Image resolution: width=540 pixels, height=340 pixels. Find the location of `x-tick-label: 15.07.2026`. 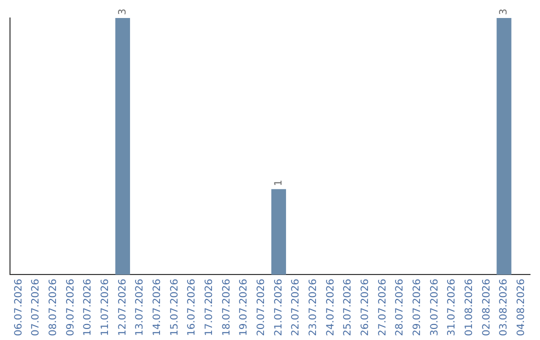

x-tick-label: 15.07.2026 is located at coordinates (174, 307).